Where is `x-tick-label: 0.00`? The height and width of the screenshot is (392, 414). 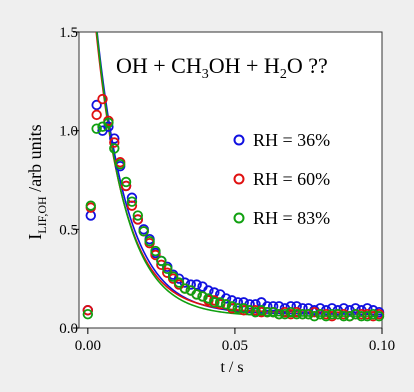
x-tick-label: 0.00 is located at coordinates (88, 346).